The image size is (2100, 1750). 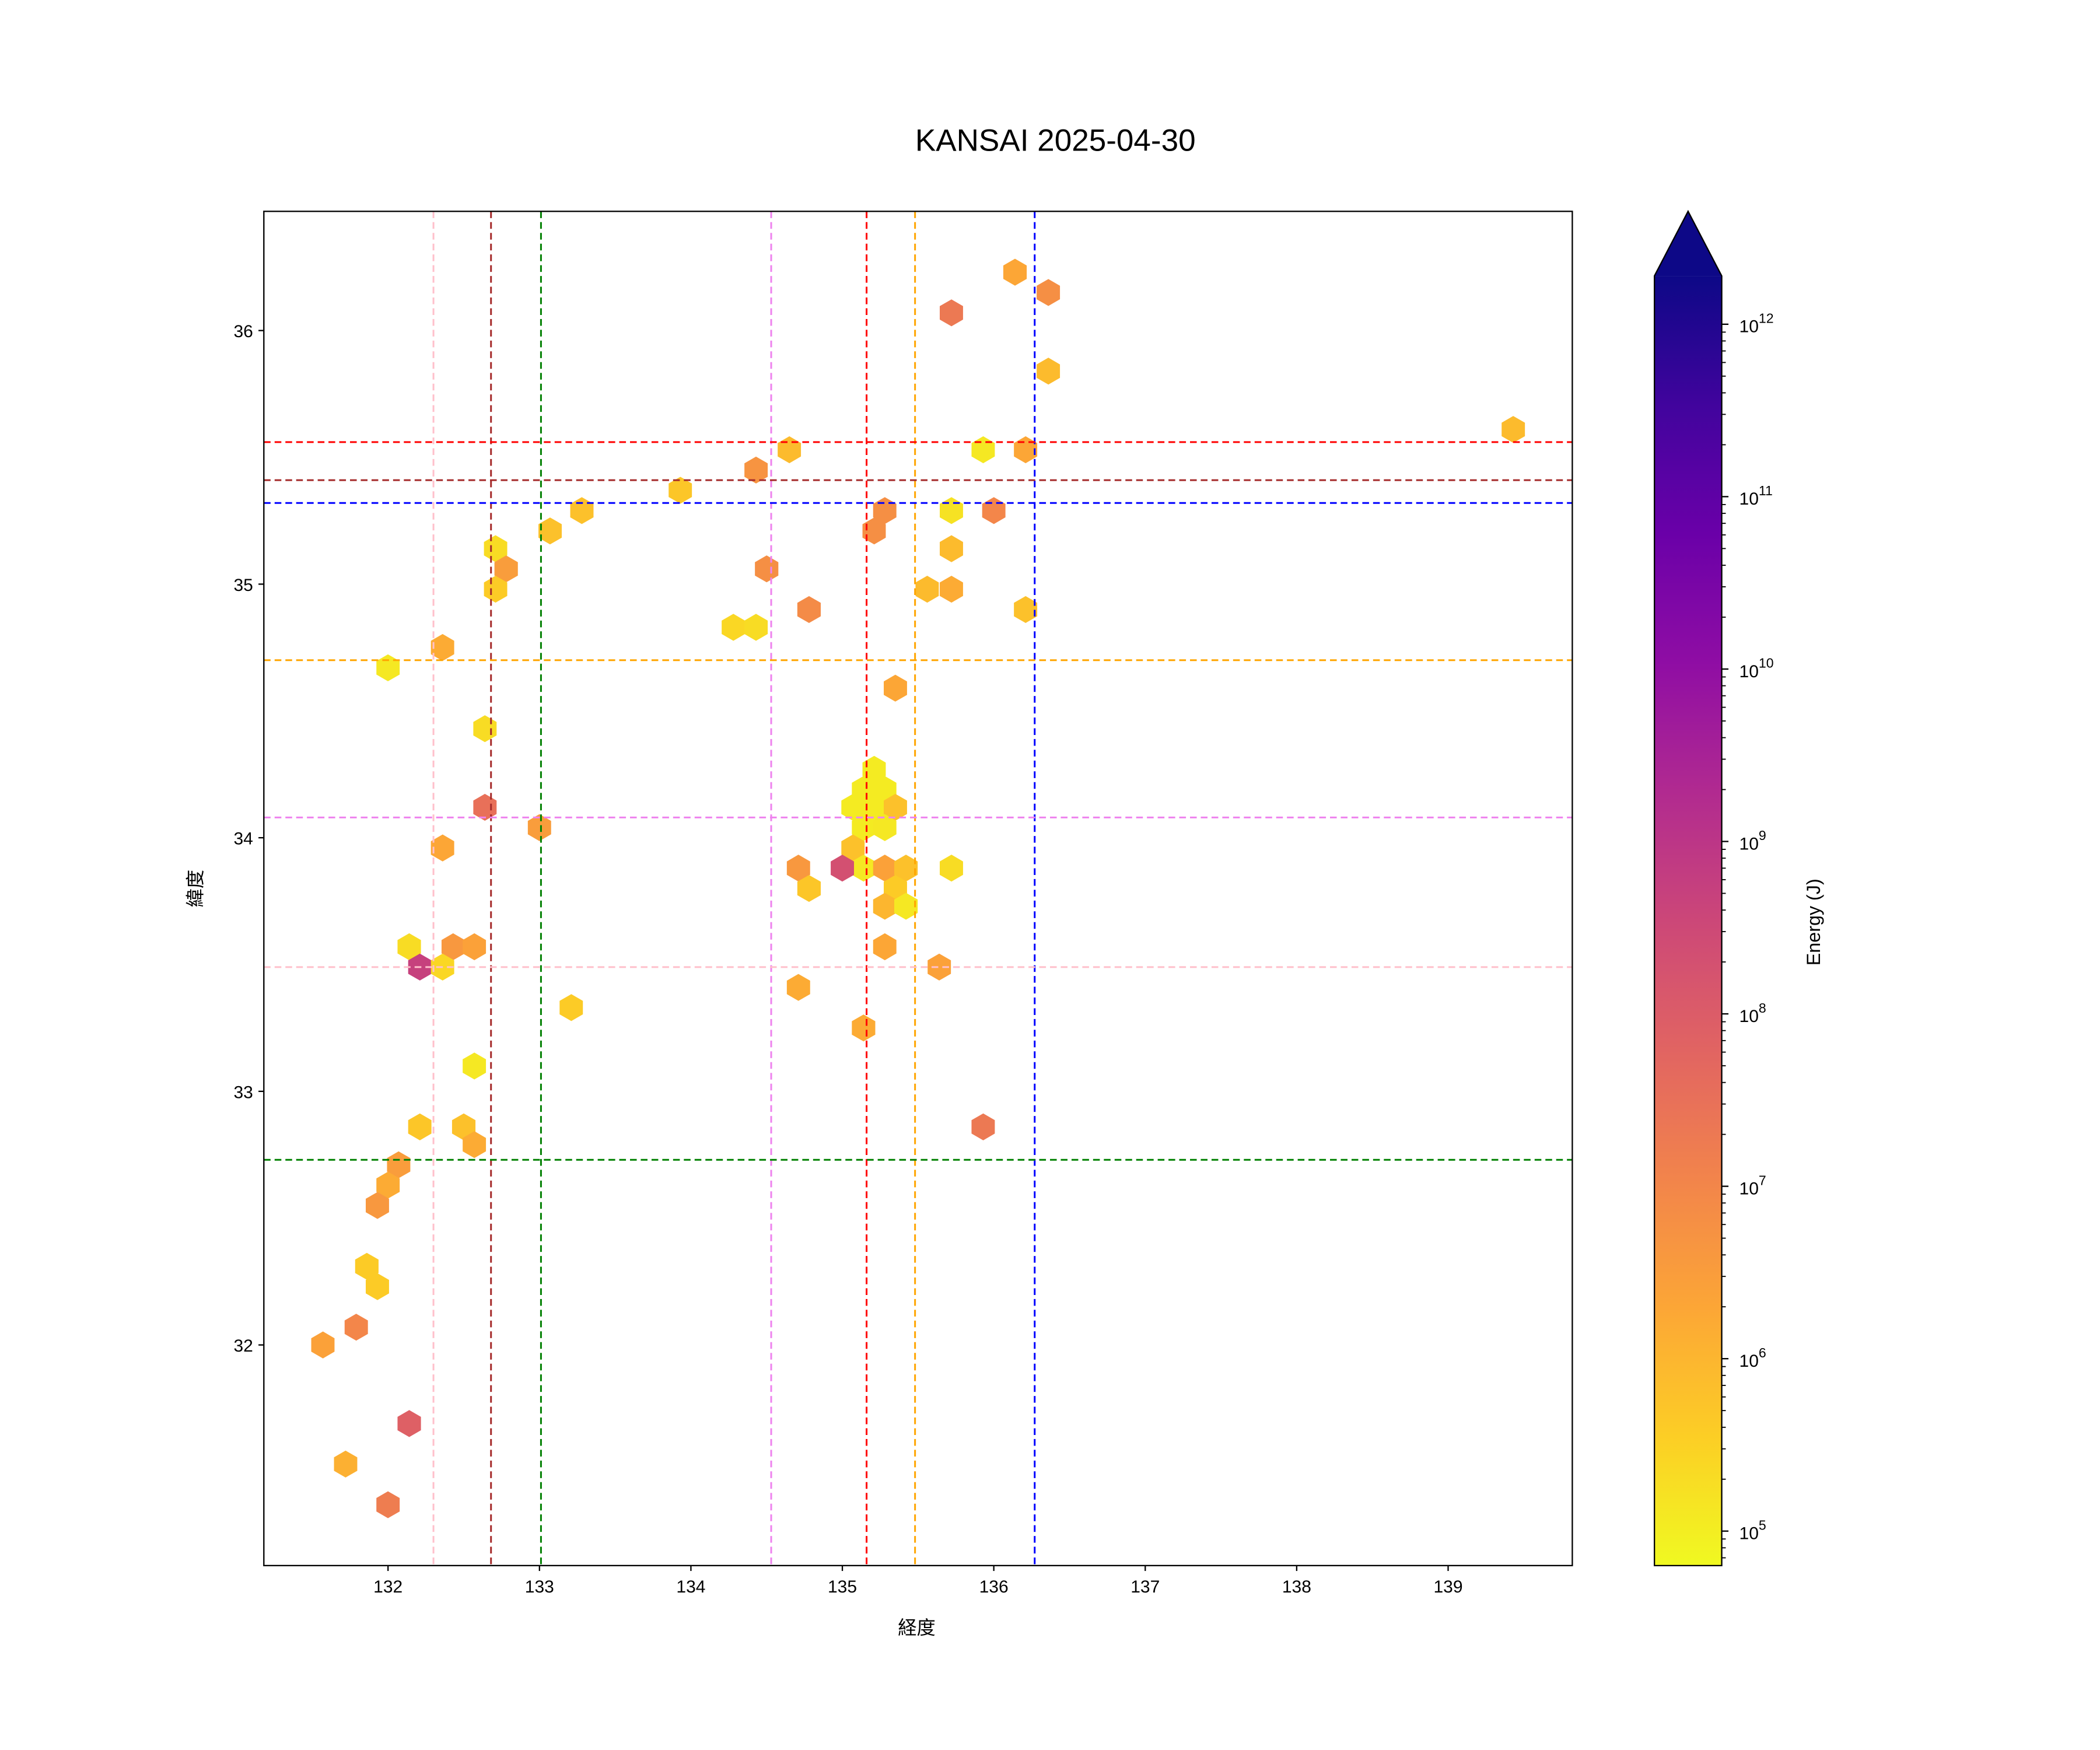 I want to click on colorbar-tick-label: 10⁶, so click(x=1753, y=1358).